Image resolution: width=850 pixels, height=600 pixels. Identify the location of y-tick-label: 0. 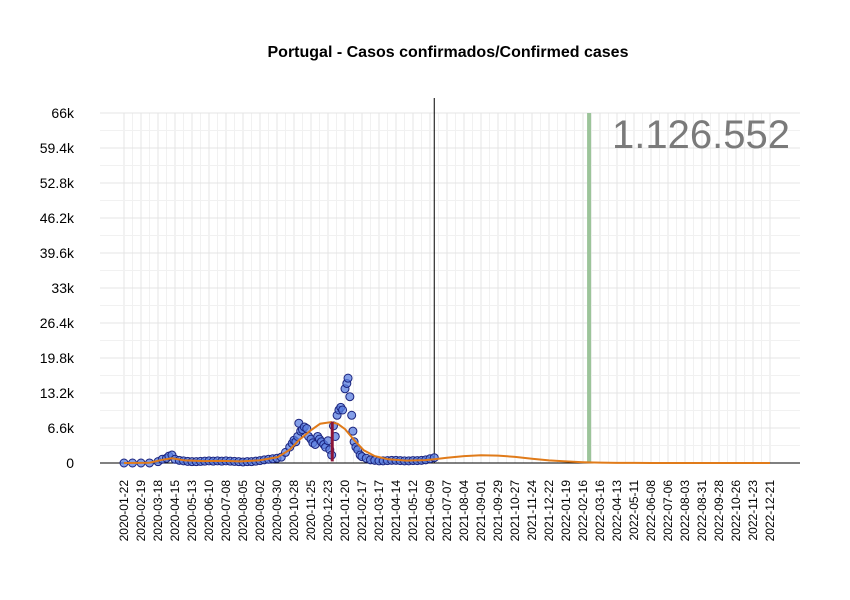
(70, 463).